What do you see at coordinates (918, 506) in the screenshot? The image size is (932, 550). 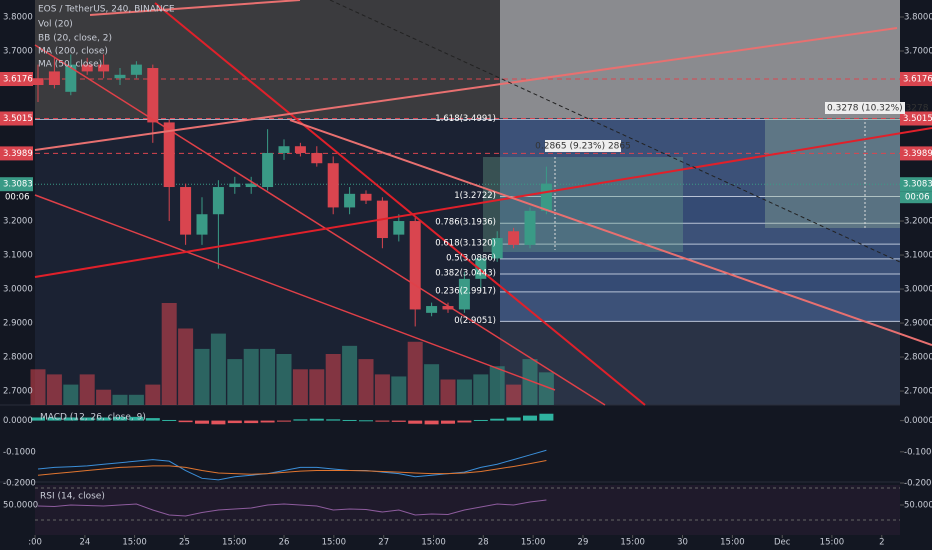 I see `y-tick-label: 50.0000` at bounding box center [918, 506].